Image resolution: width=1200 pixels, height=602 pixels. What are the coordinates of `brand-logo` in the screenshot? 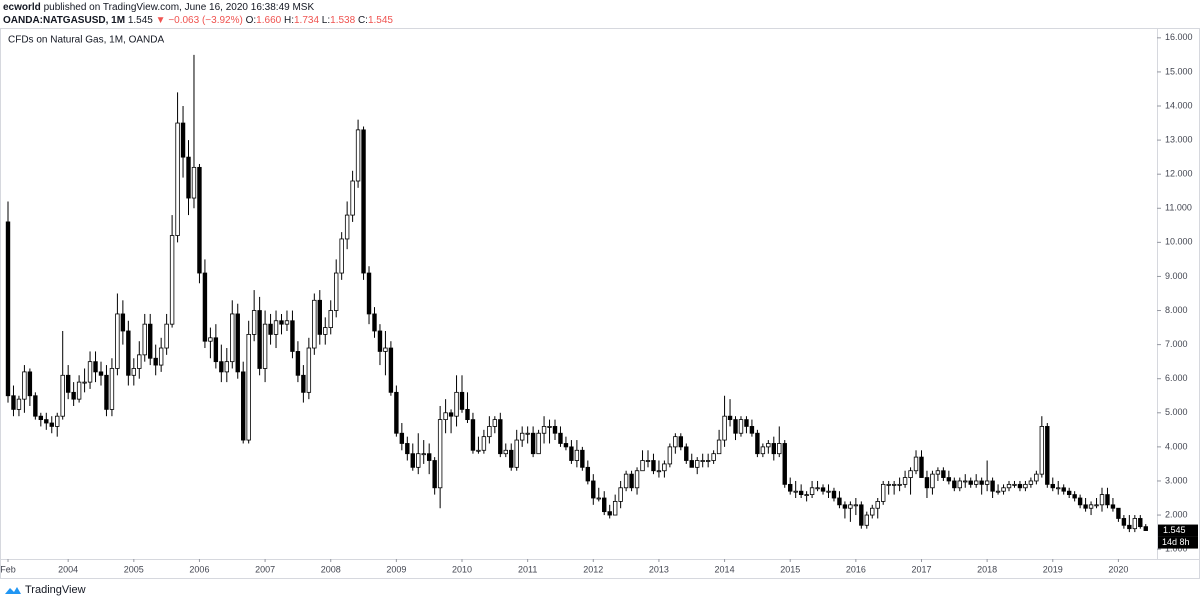 It's located at (13, 590).